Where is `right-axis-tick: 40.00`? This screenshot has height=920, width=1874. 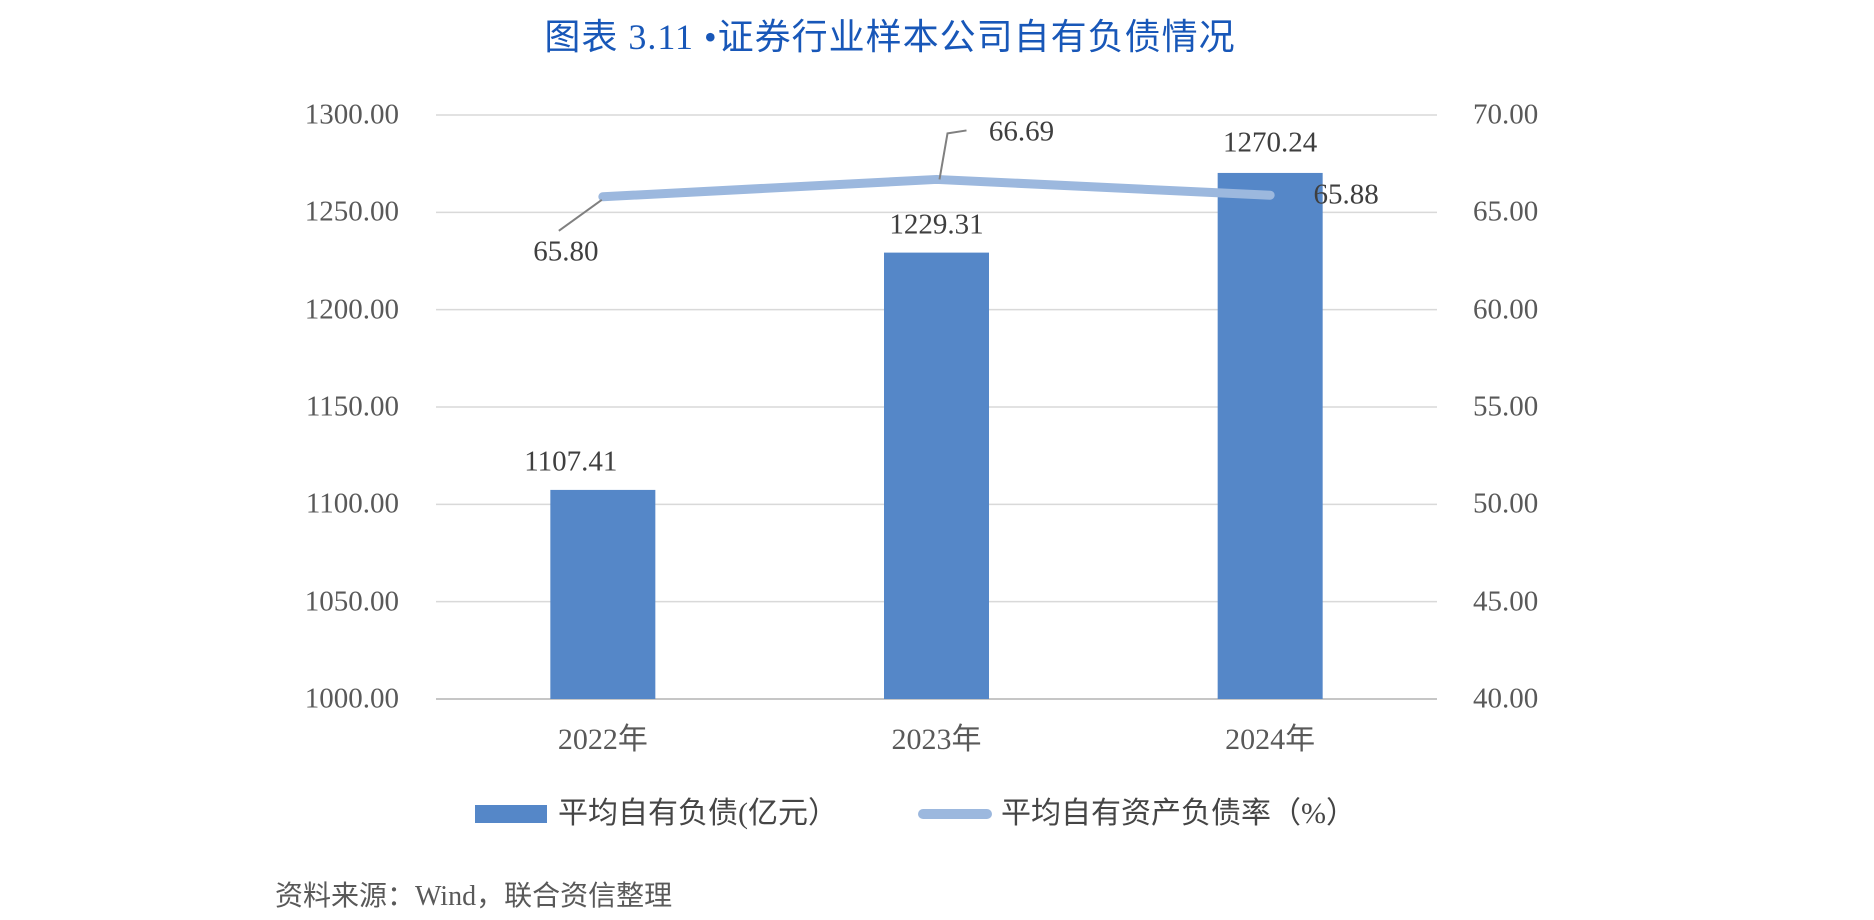 right-axis-tick: 40.00 is located at coordinates (1506, 698).